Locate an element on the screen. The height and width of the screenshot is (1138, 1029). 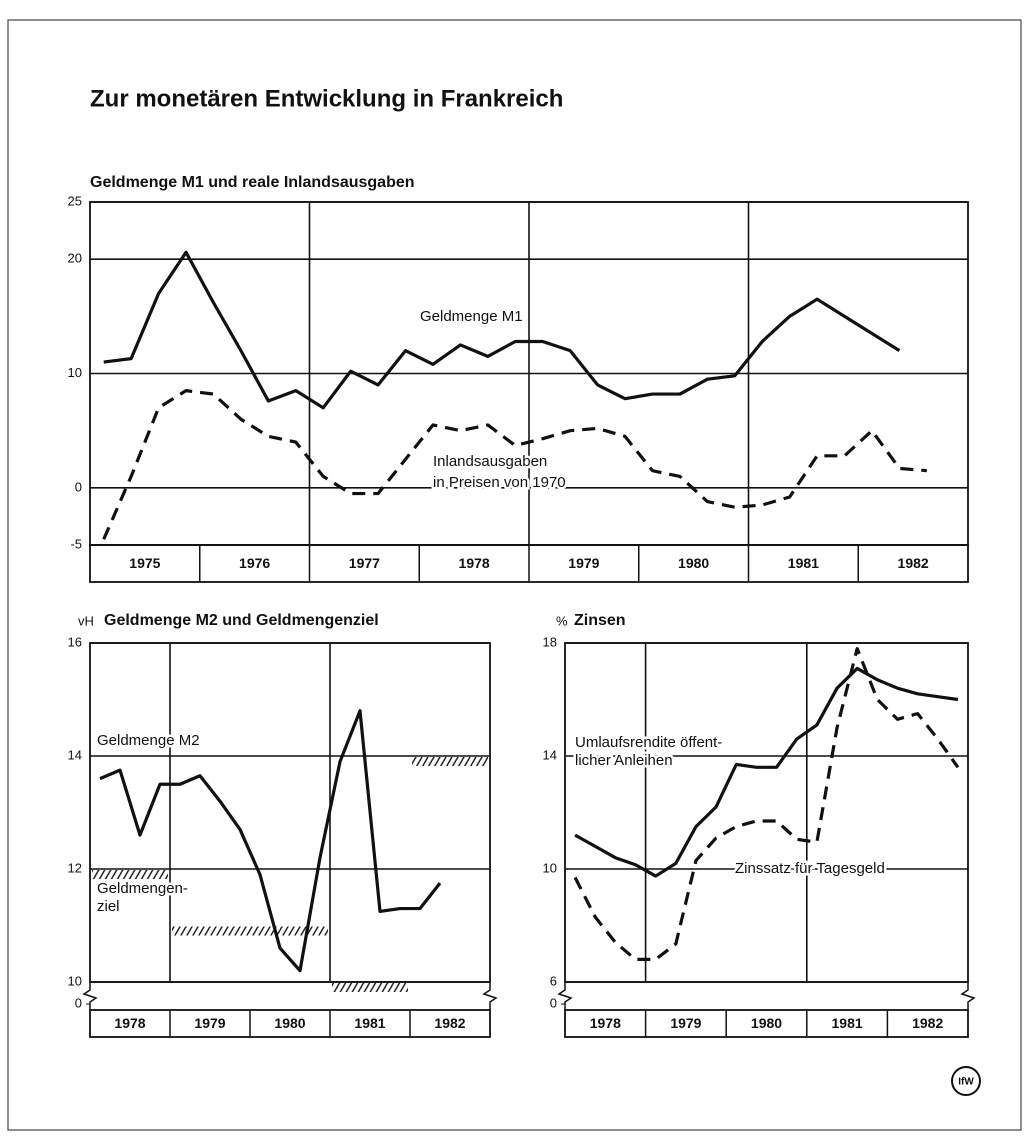
y-tick-label: 16 is located at coordinates (75, 641).